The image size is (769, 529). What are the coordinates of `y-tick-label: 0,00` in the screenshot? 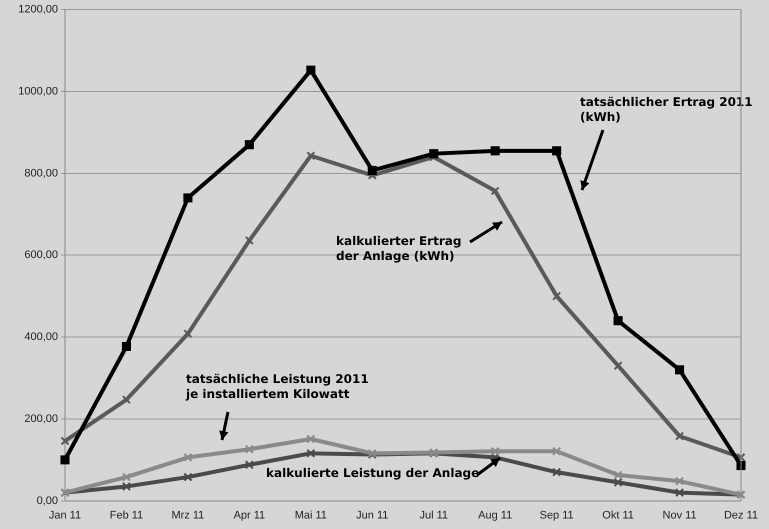 It's located at (47, 500).